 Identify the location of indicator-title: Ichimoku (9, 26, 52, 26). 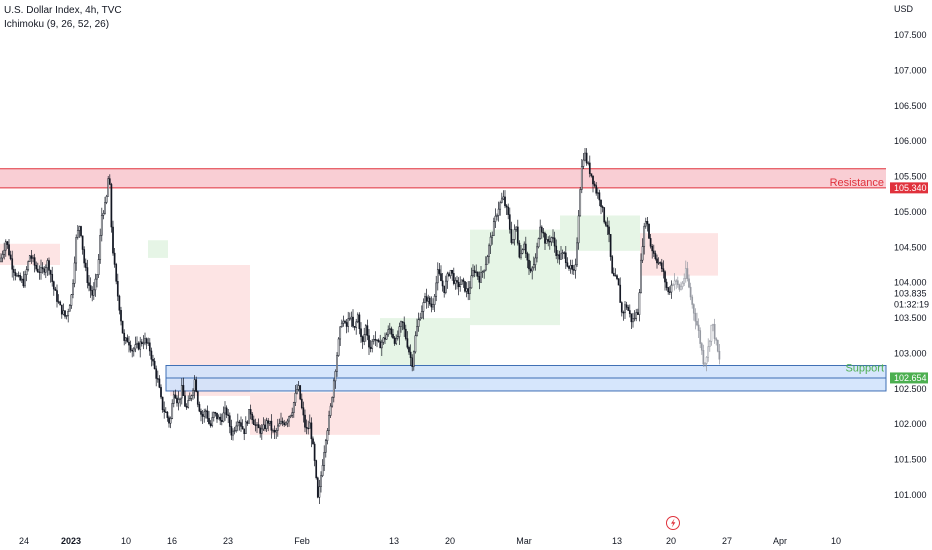
(57, 24).